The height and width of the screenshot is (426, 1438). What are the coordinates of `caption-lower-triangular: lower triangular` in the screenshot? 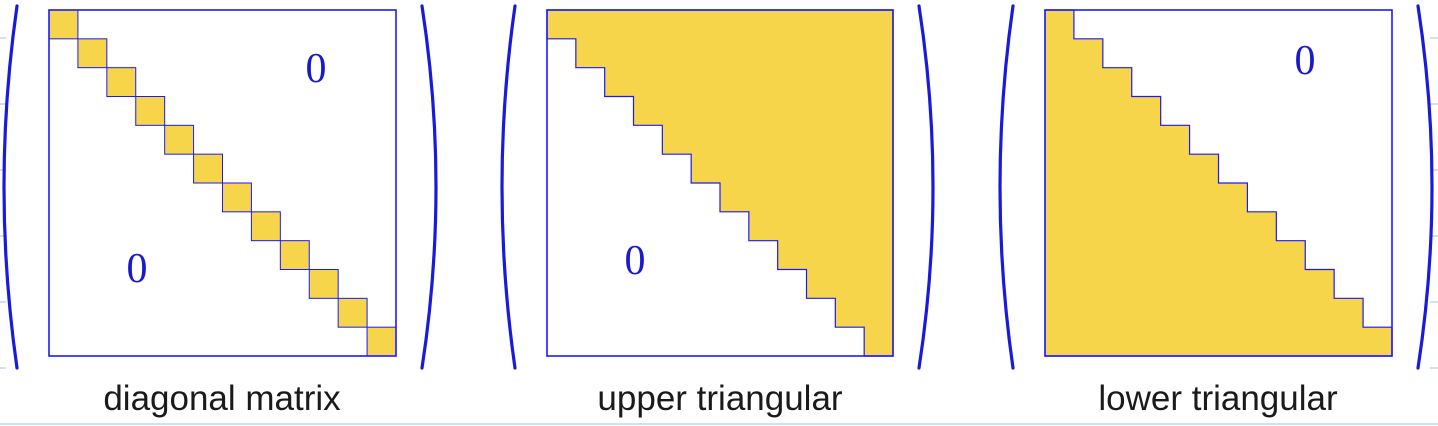 It's located at (1218, 398).